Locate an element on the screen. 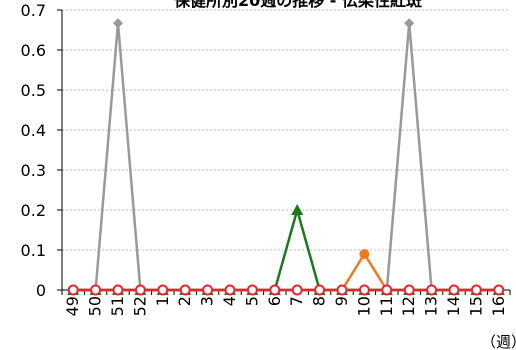 The width and height of the screenshot is (516, 350). chart-title: 保健所別20週の推移 - 伝染性紅斑 is located at coordinates (297, 5).